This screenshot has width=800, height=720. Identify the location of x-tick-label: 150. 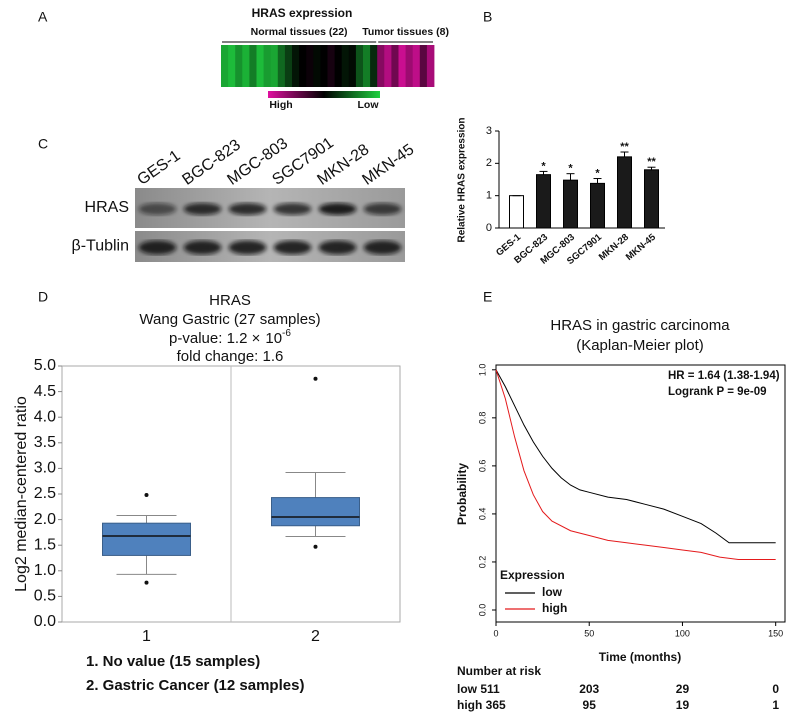
(775, 633).